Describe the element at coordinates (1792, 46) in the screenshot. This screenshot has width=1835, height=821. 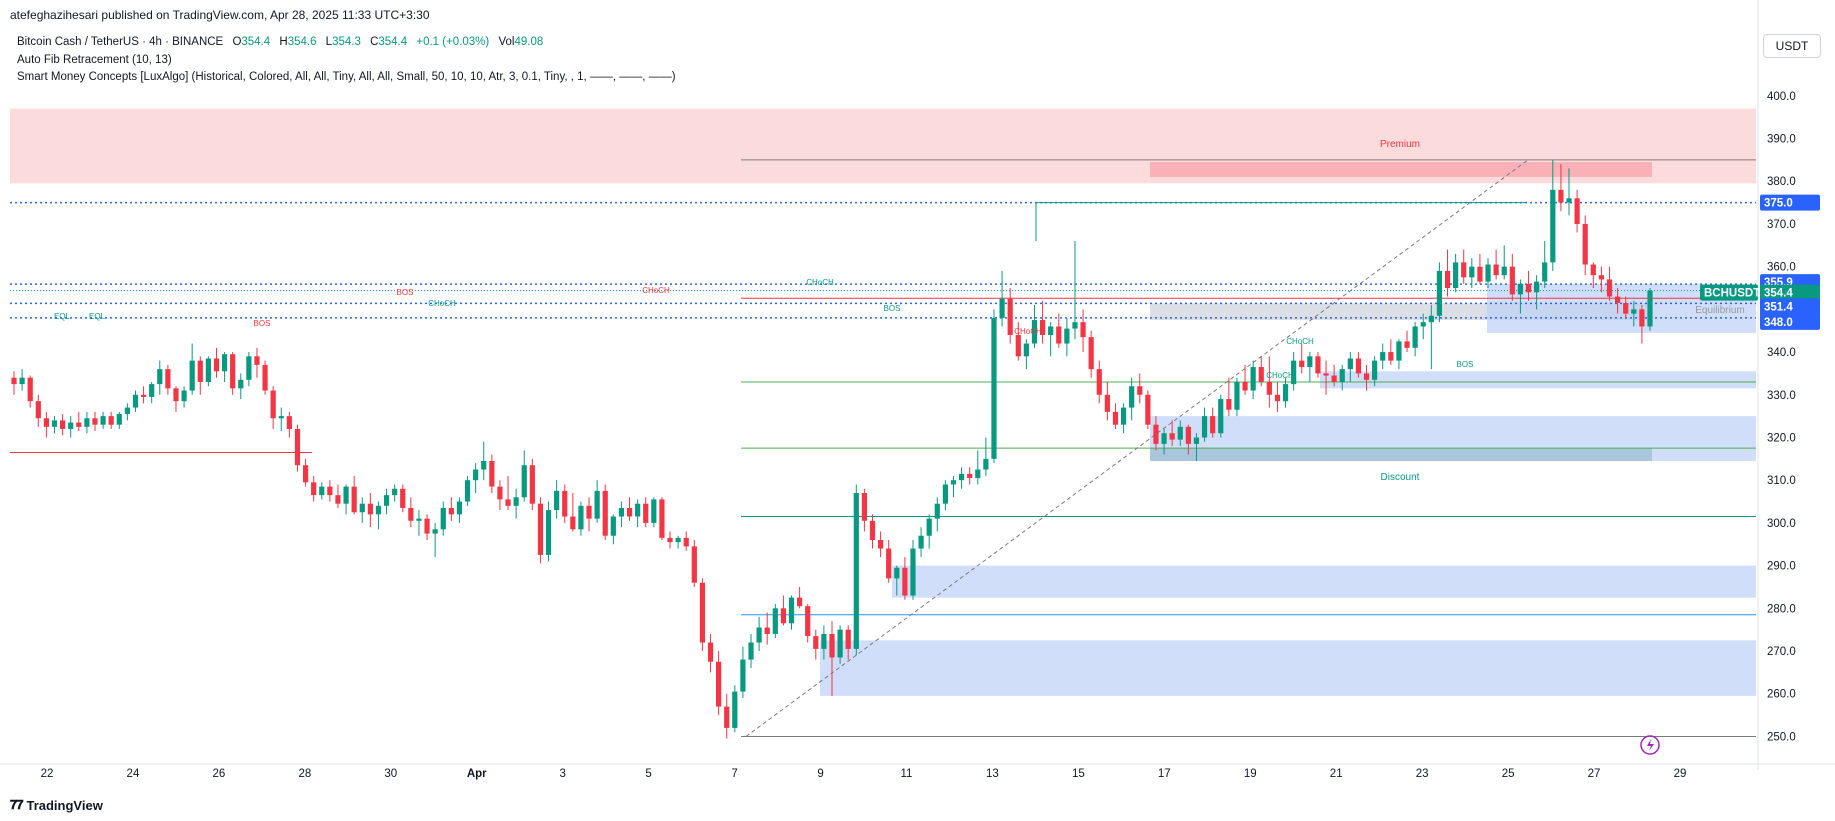
I see `currency-button: USDT` at that location.